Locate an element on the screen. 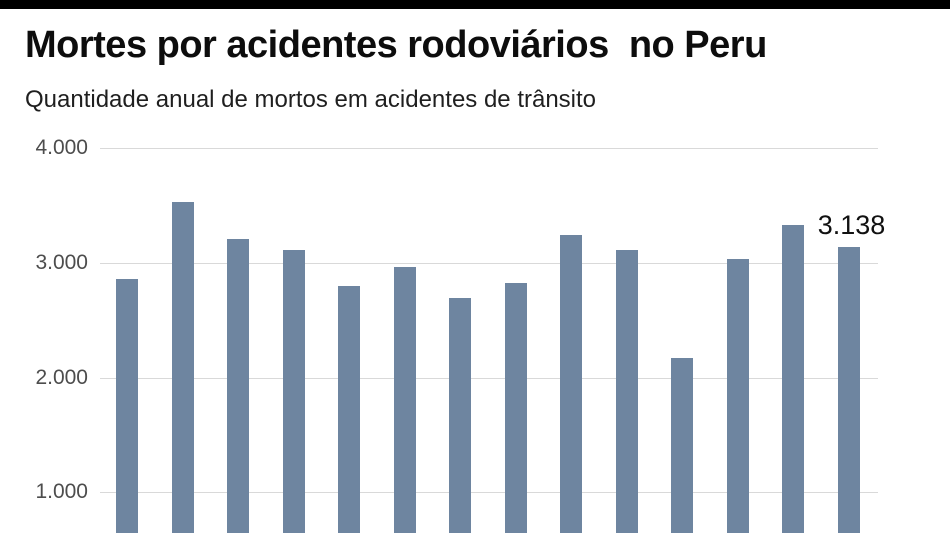 Image resolution: width=950 pixels, height=533 pixels. top-border-bar is located at coordinates (475, 4).